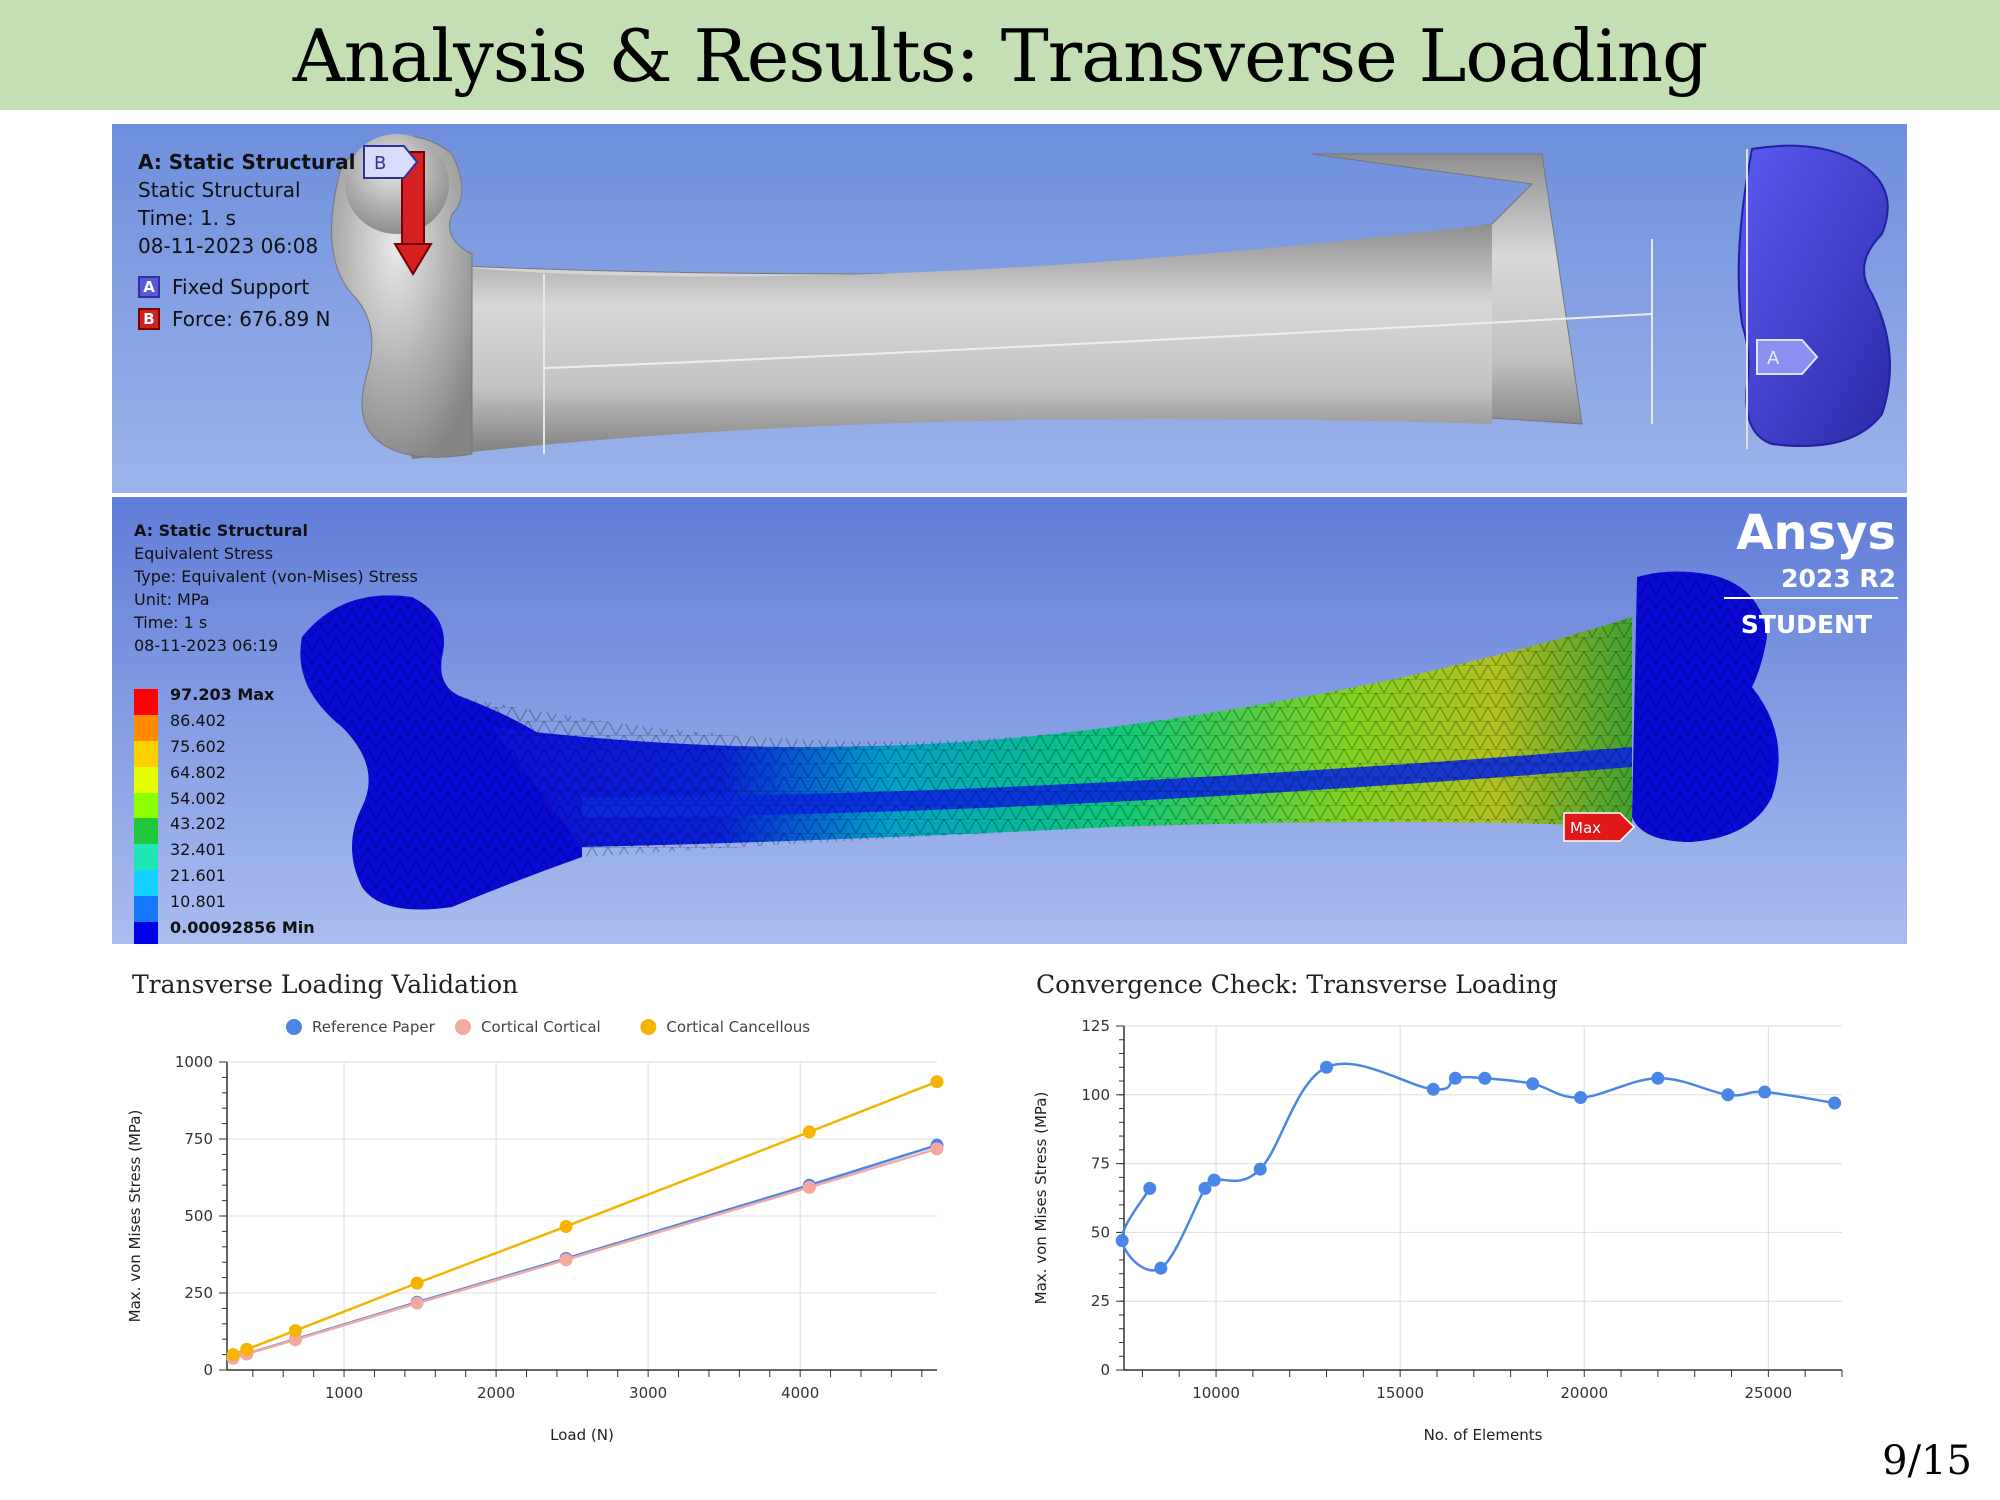  I want to click on slide-title: Analysis & Results: Transverse Loading, so click(1000, 56).